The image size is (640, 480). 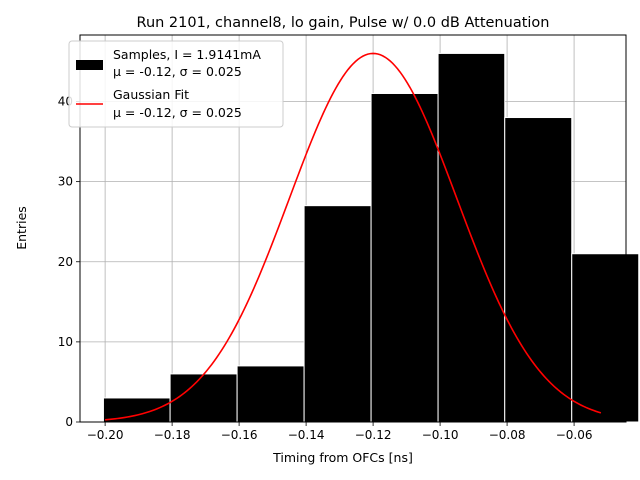 What do you see at coordinates (239, 435) in the screenshot?
I see `x-tick-label: −0.16` at bounding box center [239, 435].